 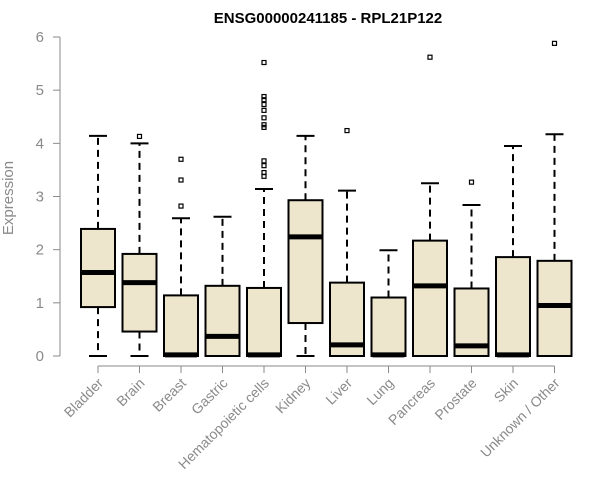 I want to click on x-tick-label: Prostate, so click(x=455, y=399).